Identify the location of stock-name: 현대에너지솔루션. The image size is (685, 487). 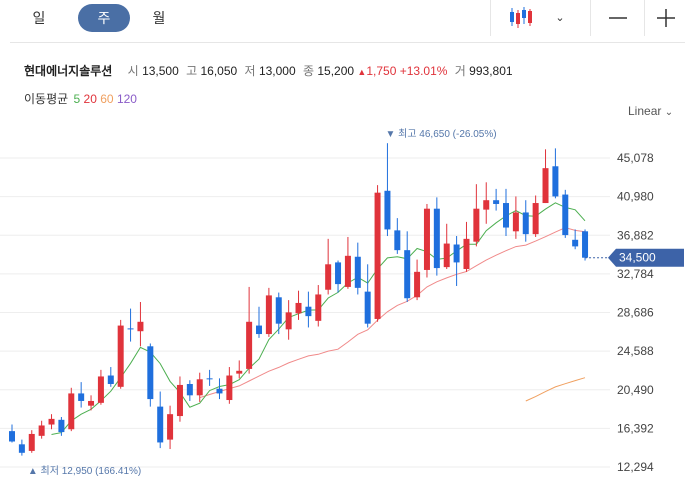
(68, 71).